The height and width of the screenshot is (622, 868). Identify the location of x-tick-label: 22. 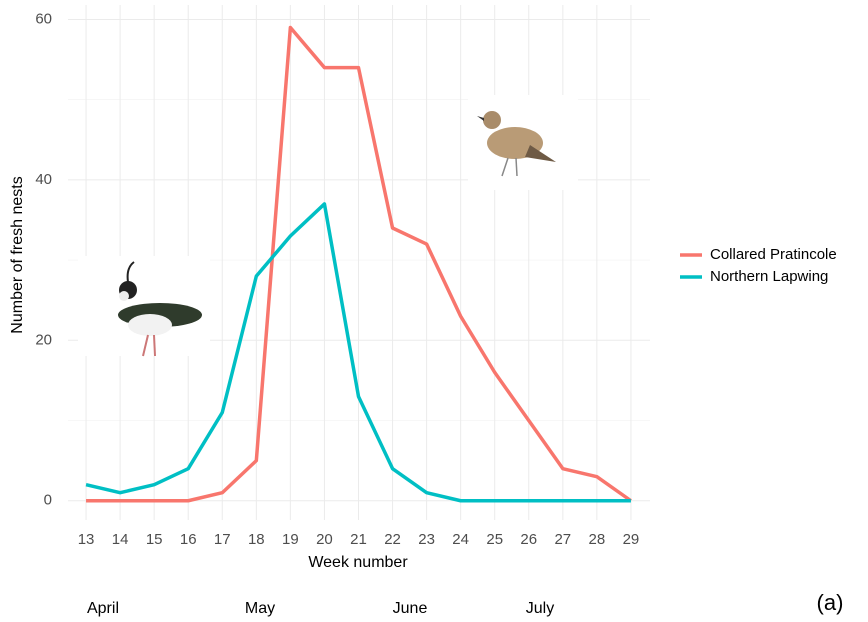
(392, 539).